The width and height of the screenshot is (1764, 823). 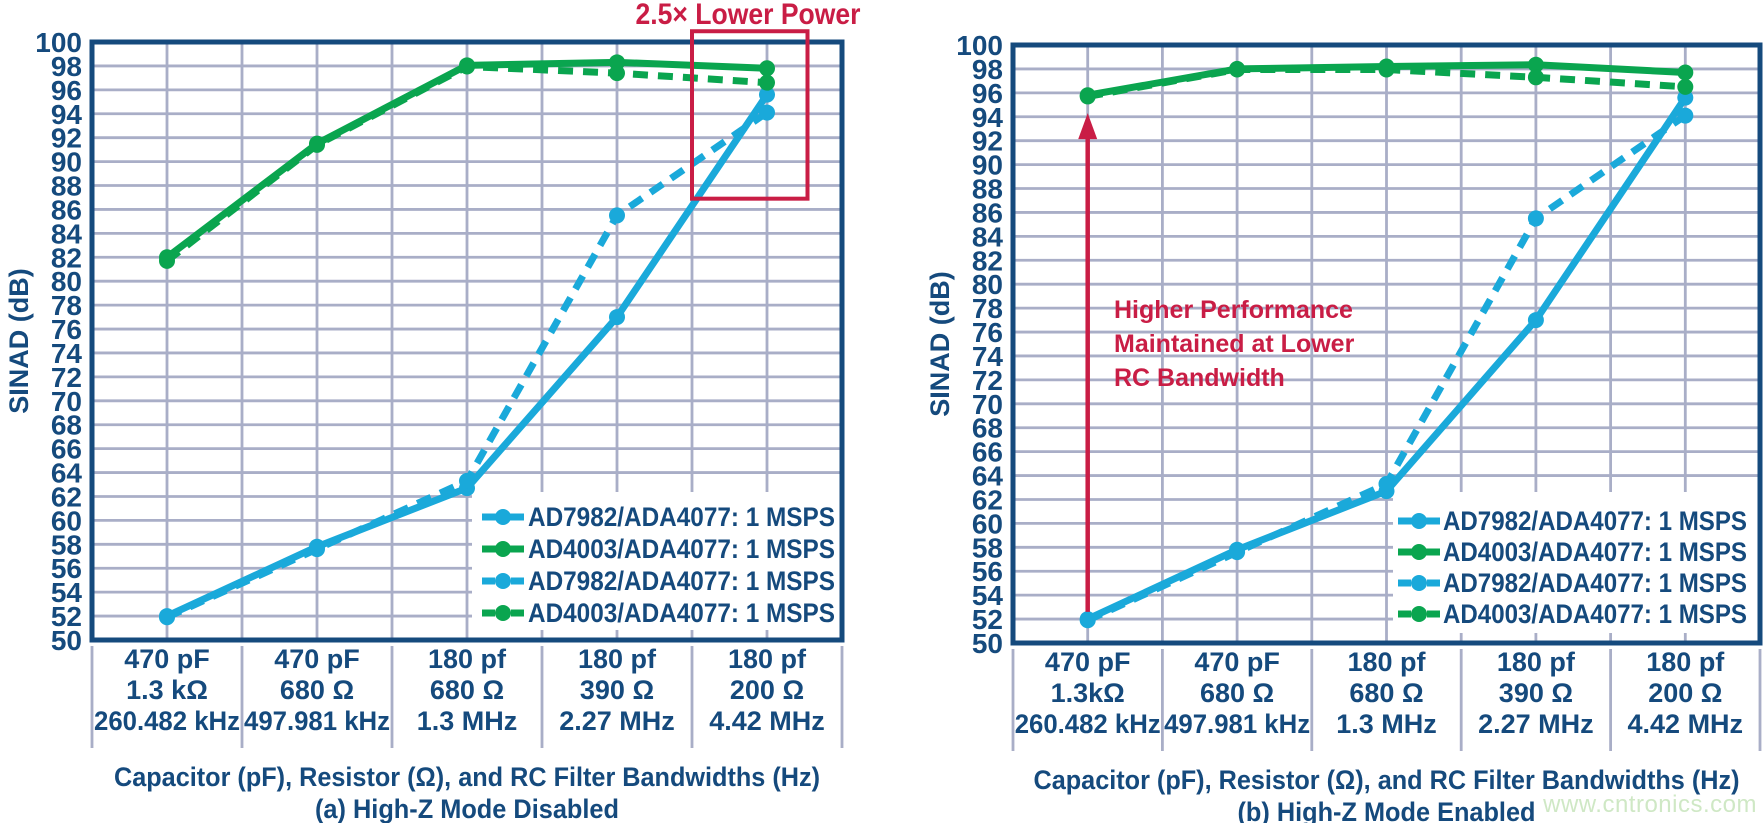 I want to click on annotation-note-line: Higher Performance, so click(x=1233, y=310).